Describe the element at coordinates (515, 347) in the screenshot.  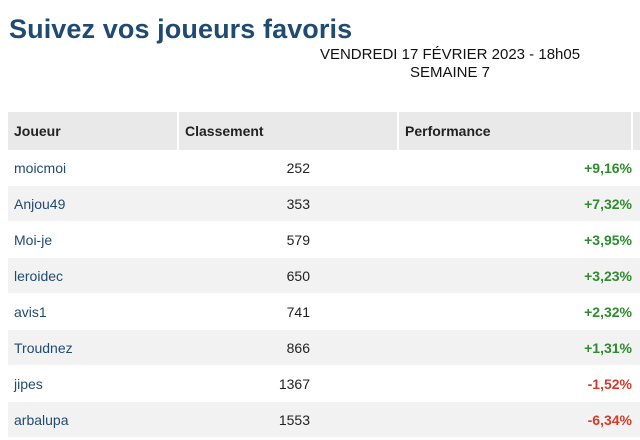
I see `player-performance: +1,31%` at that location.